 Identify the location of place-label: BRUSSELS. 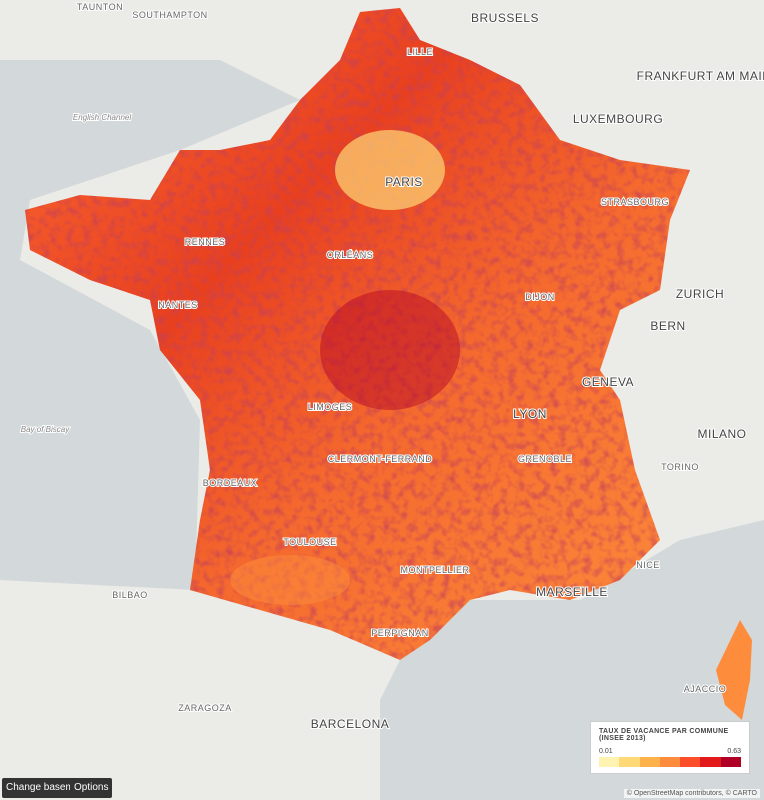
(505, 18).